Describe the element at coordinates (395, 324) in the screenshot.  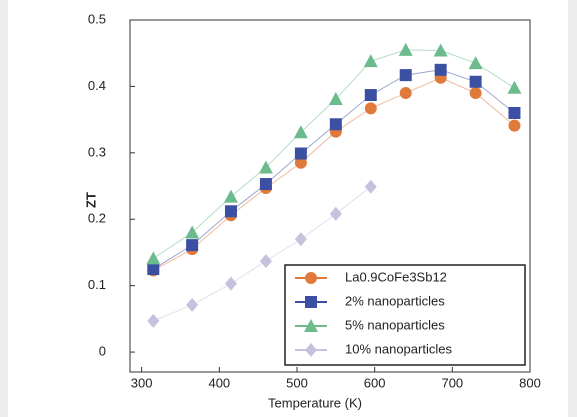
I see `legend-label: 5% nanoparticles` at that location.